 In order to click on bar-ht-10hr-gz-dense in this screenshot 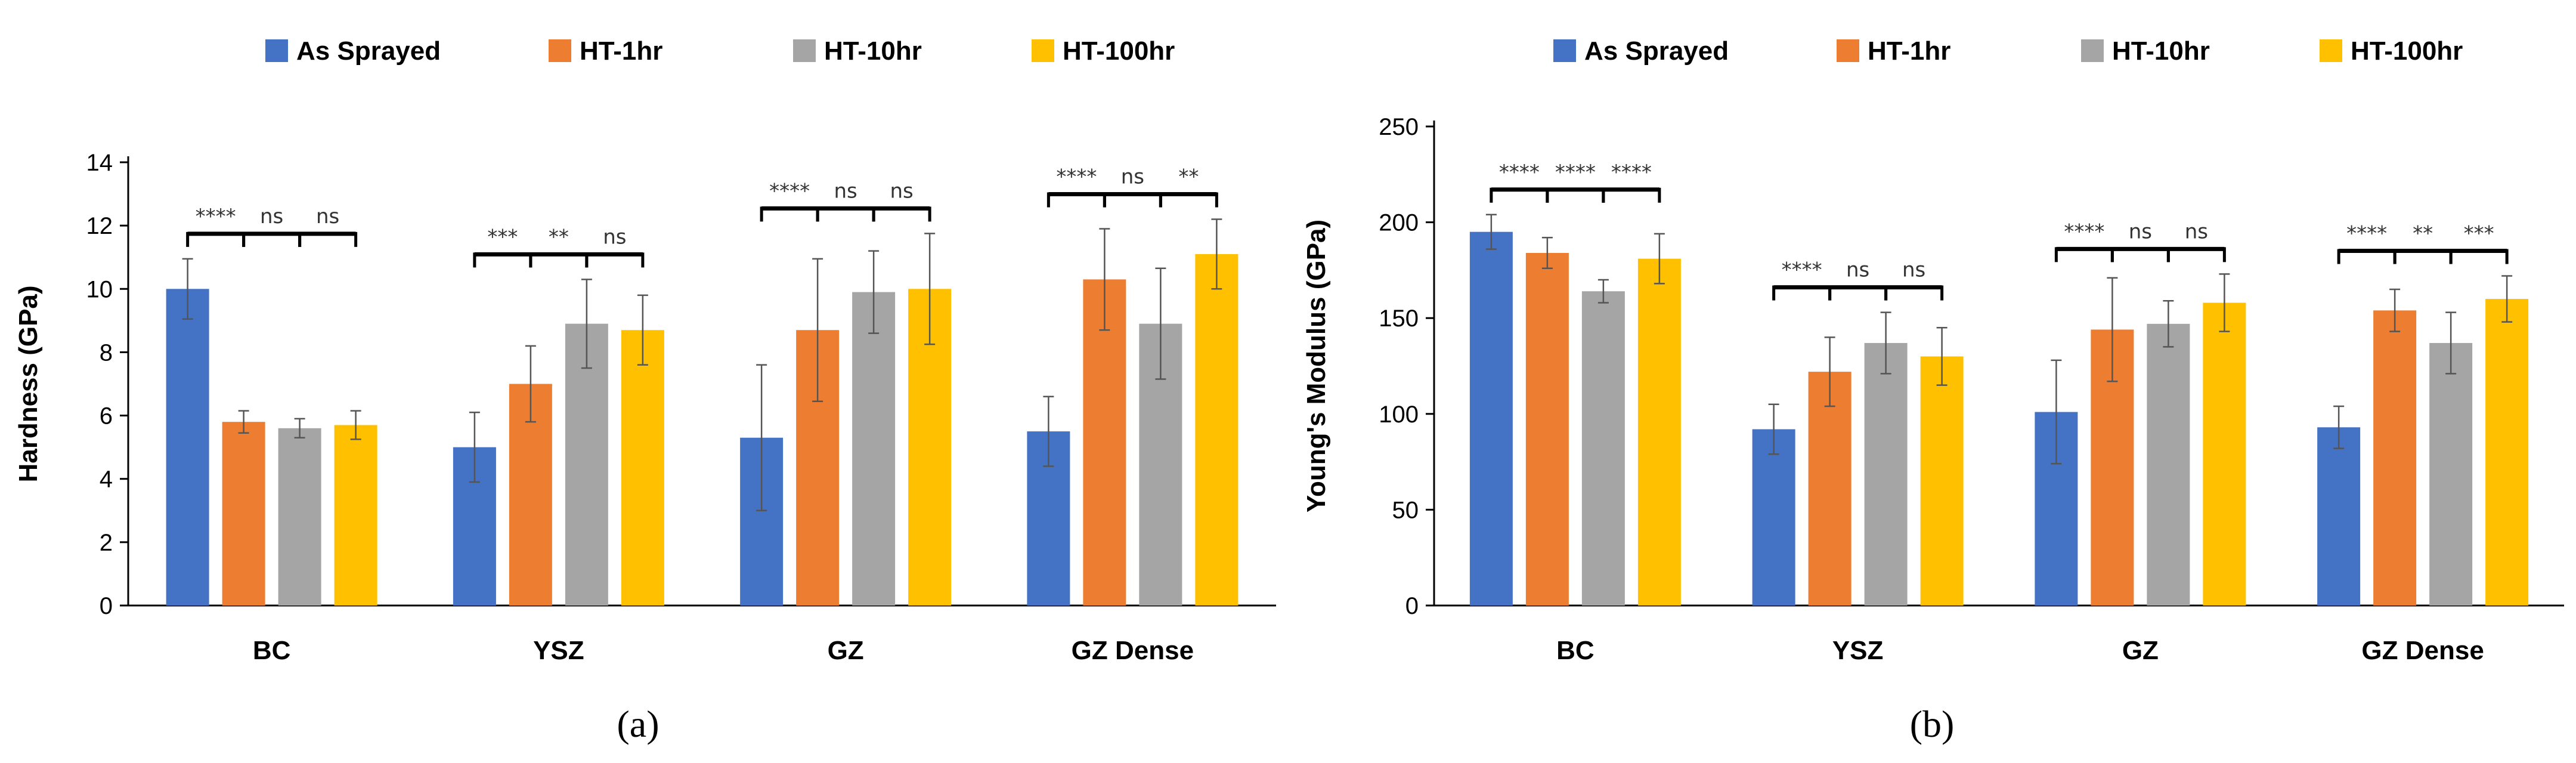, I will do `click(2451, 474)`.